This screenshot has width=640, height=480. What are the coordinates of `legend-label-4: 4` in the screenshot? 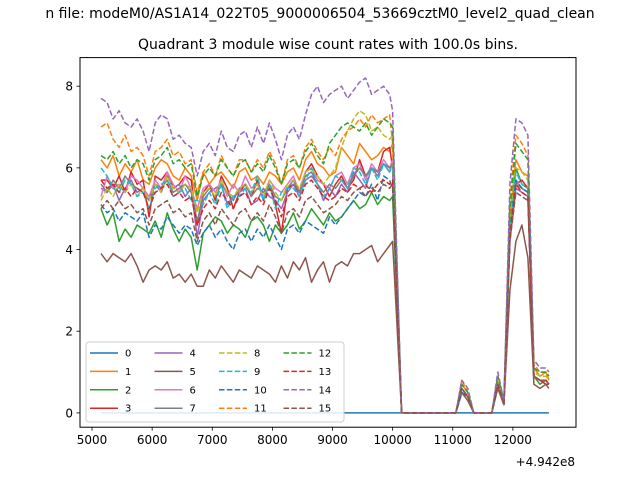 It's located at (193, 354).